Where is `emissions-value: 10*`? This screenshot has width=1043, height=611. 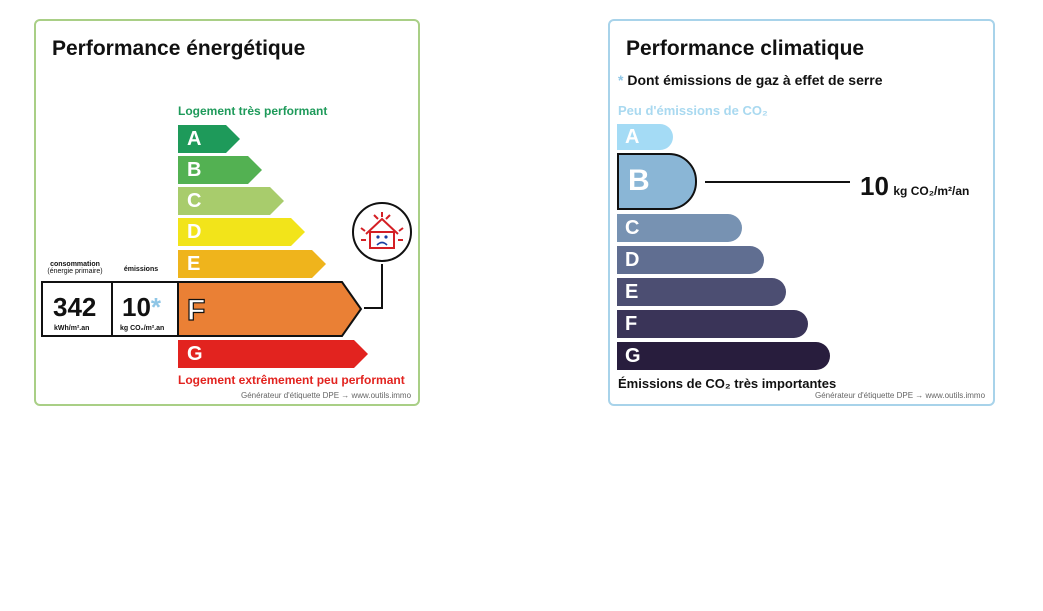
emissions-value: 10* is located at coordinates (142, 307).